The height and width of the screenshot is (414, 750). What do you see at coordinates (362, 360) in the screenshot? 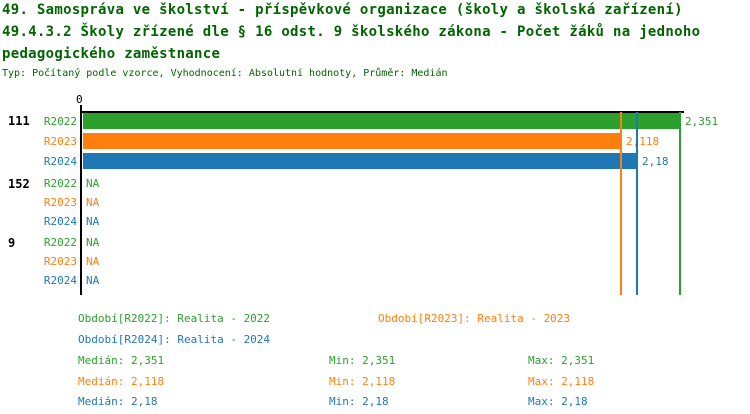
I see `legend-min-r2022: Min: 2,351` at bounding box center [362, 360].